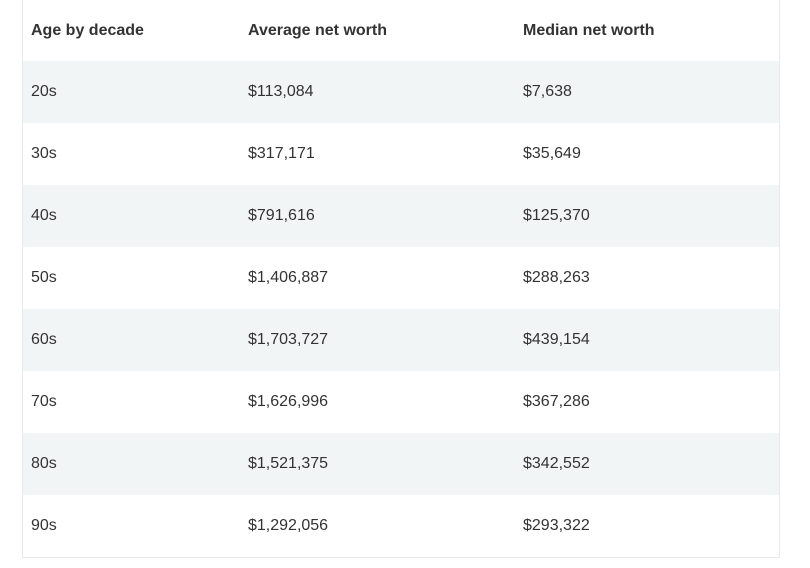  What do you see at coordinates (377, 402) in the screenshot?
I see `cell-average: $1,626,996` at bounding box center [377, 402].